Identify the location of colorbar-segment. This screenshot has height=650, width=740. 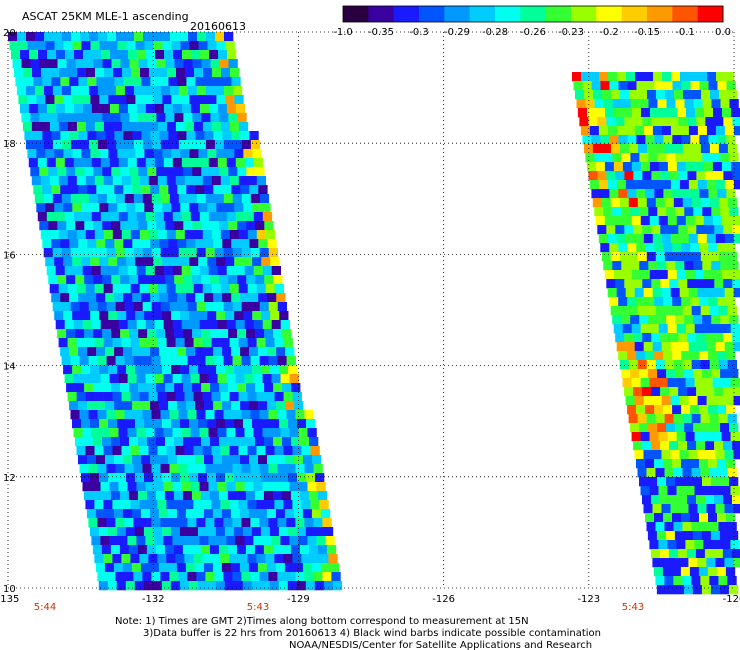
(482, 14).